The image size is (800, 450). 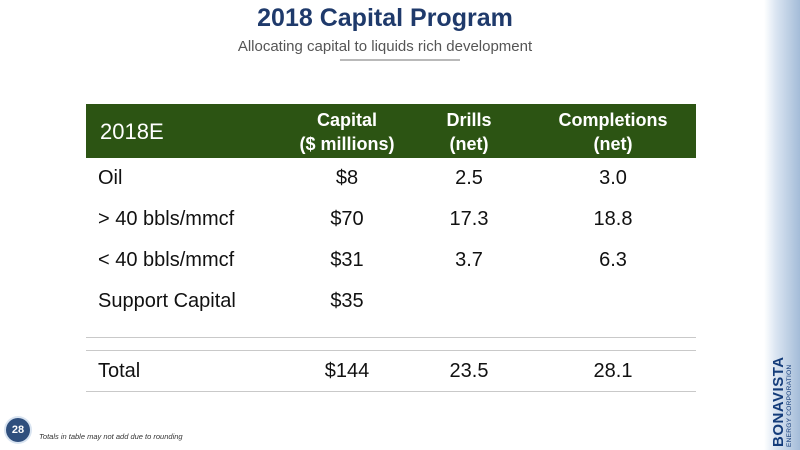 What do you see at coordinates (167, 301) in the screenshot?
I see `row-label: Support Capital` at bounding box center [167, 301].